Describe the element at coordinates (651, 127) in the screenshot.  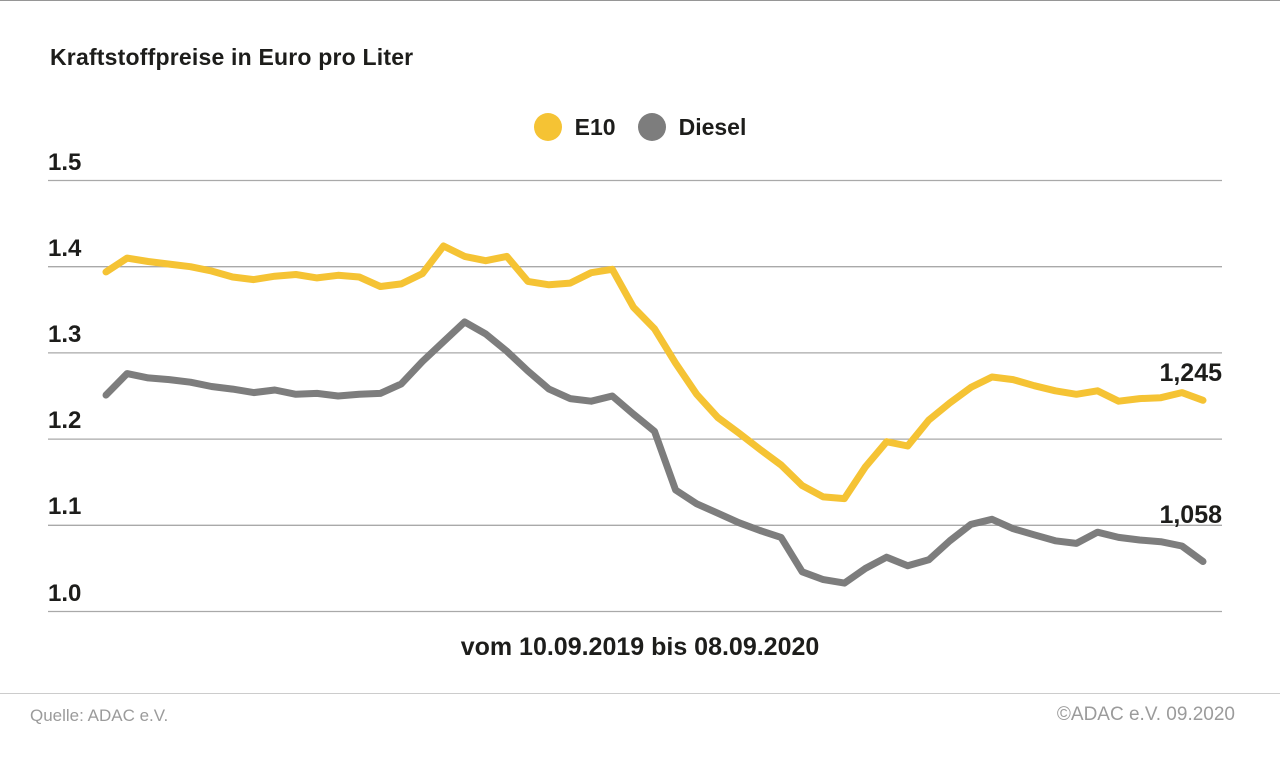
I see `diesel-dot-icon` at that location.